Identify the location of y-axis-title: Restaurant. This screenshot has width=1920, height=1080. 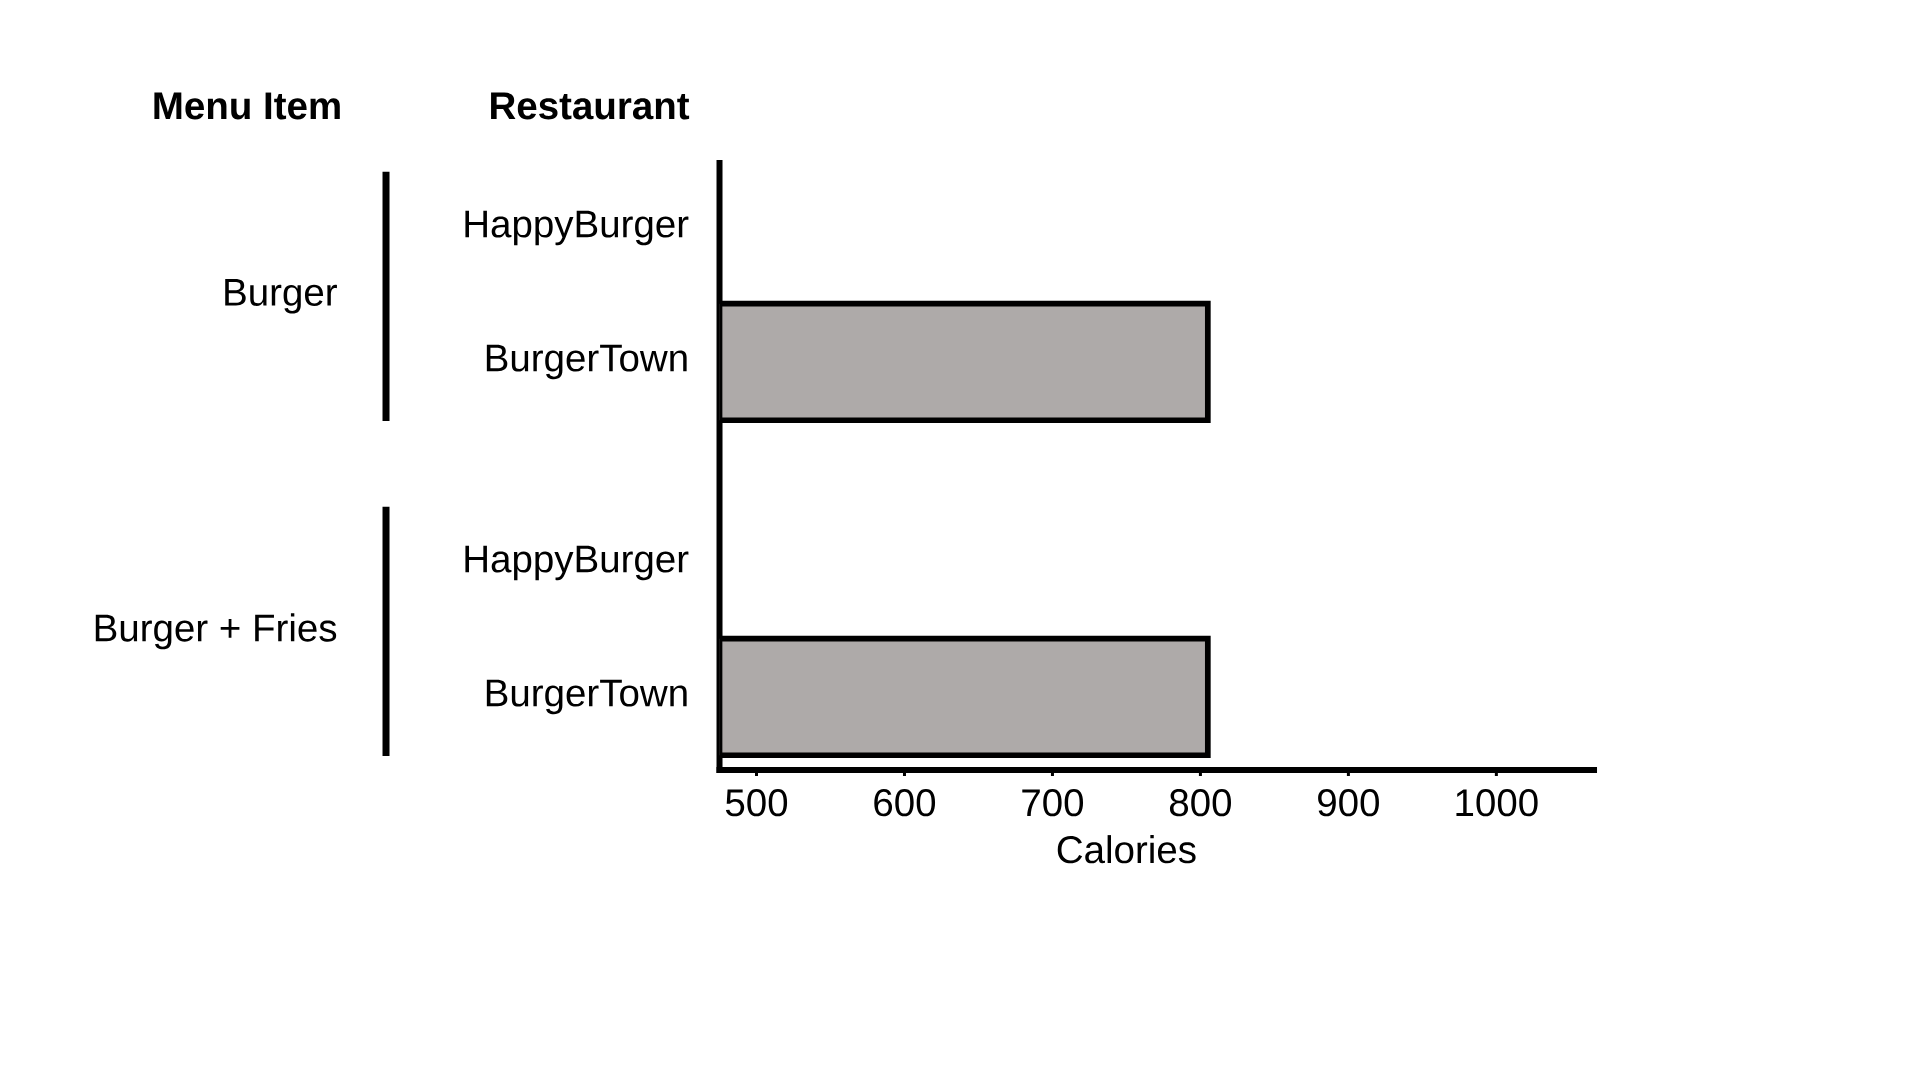
(590, 106).